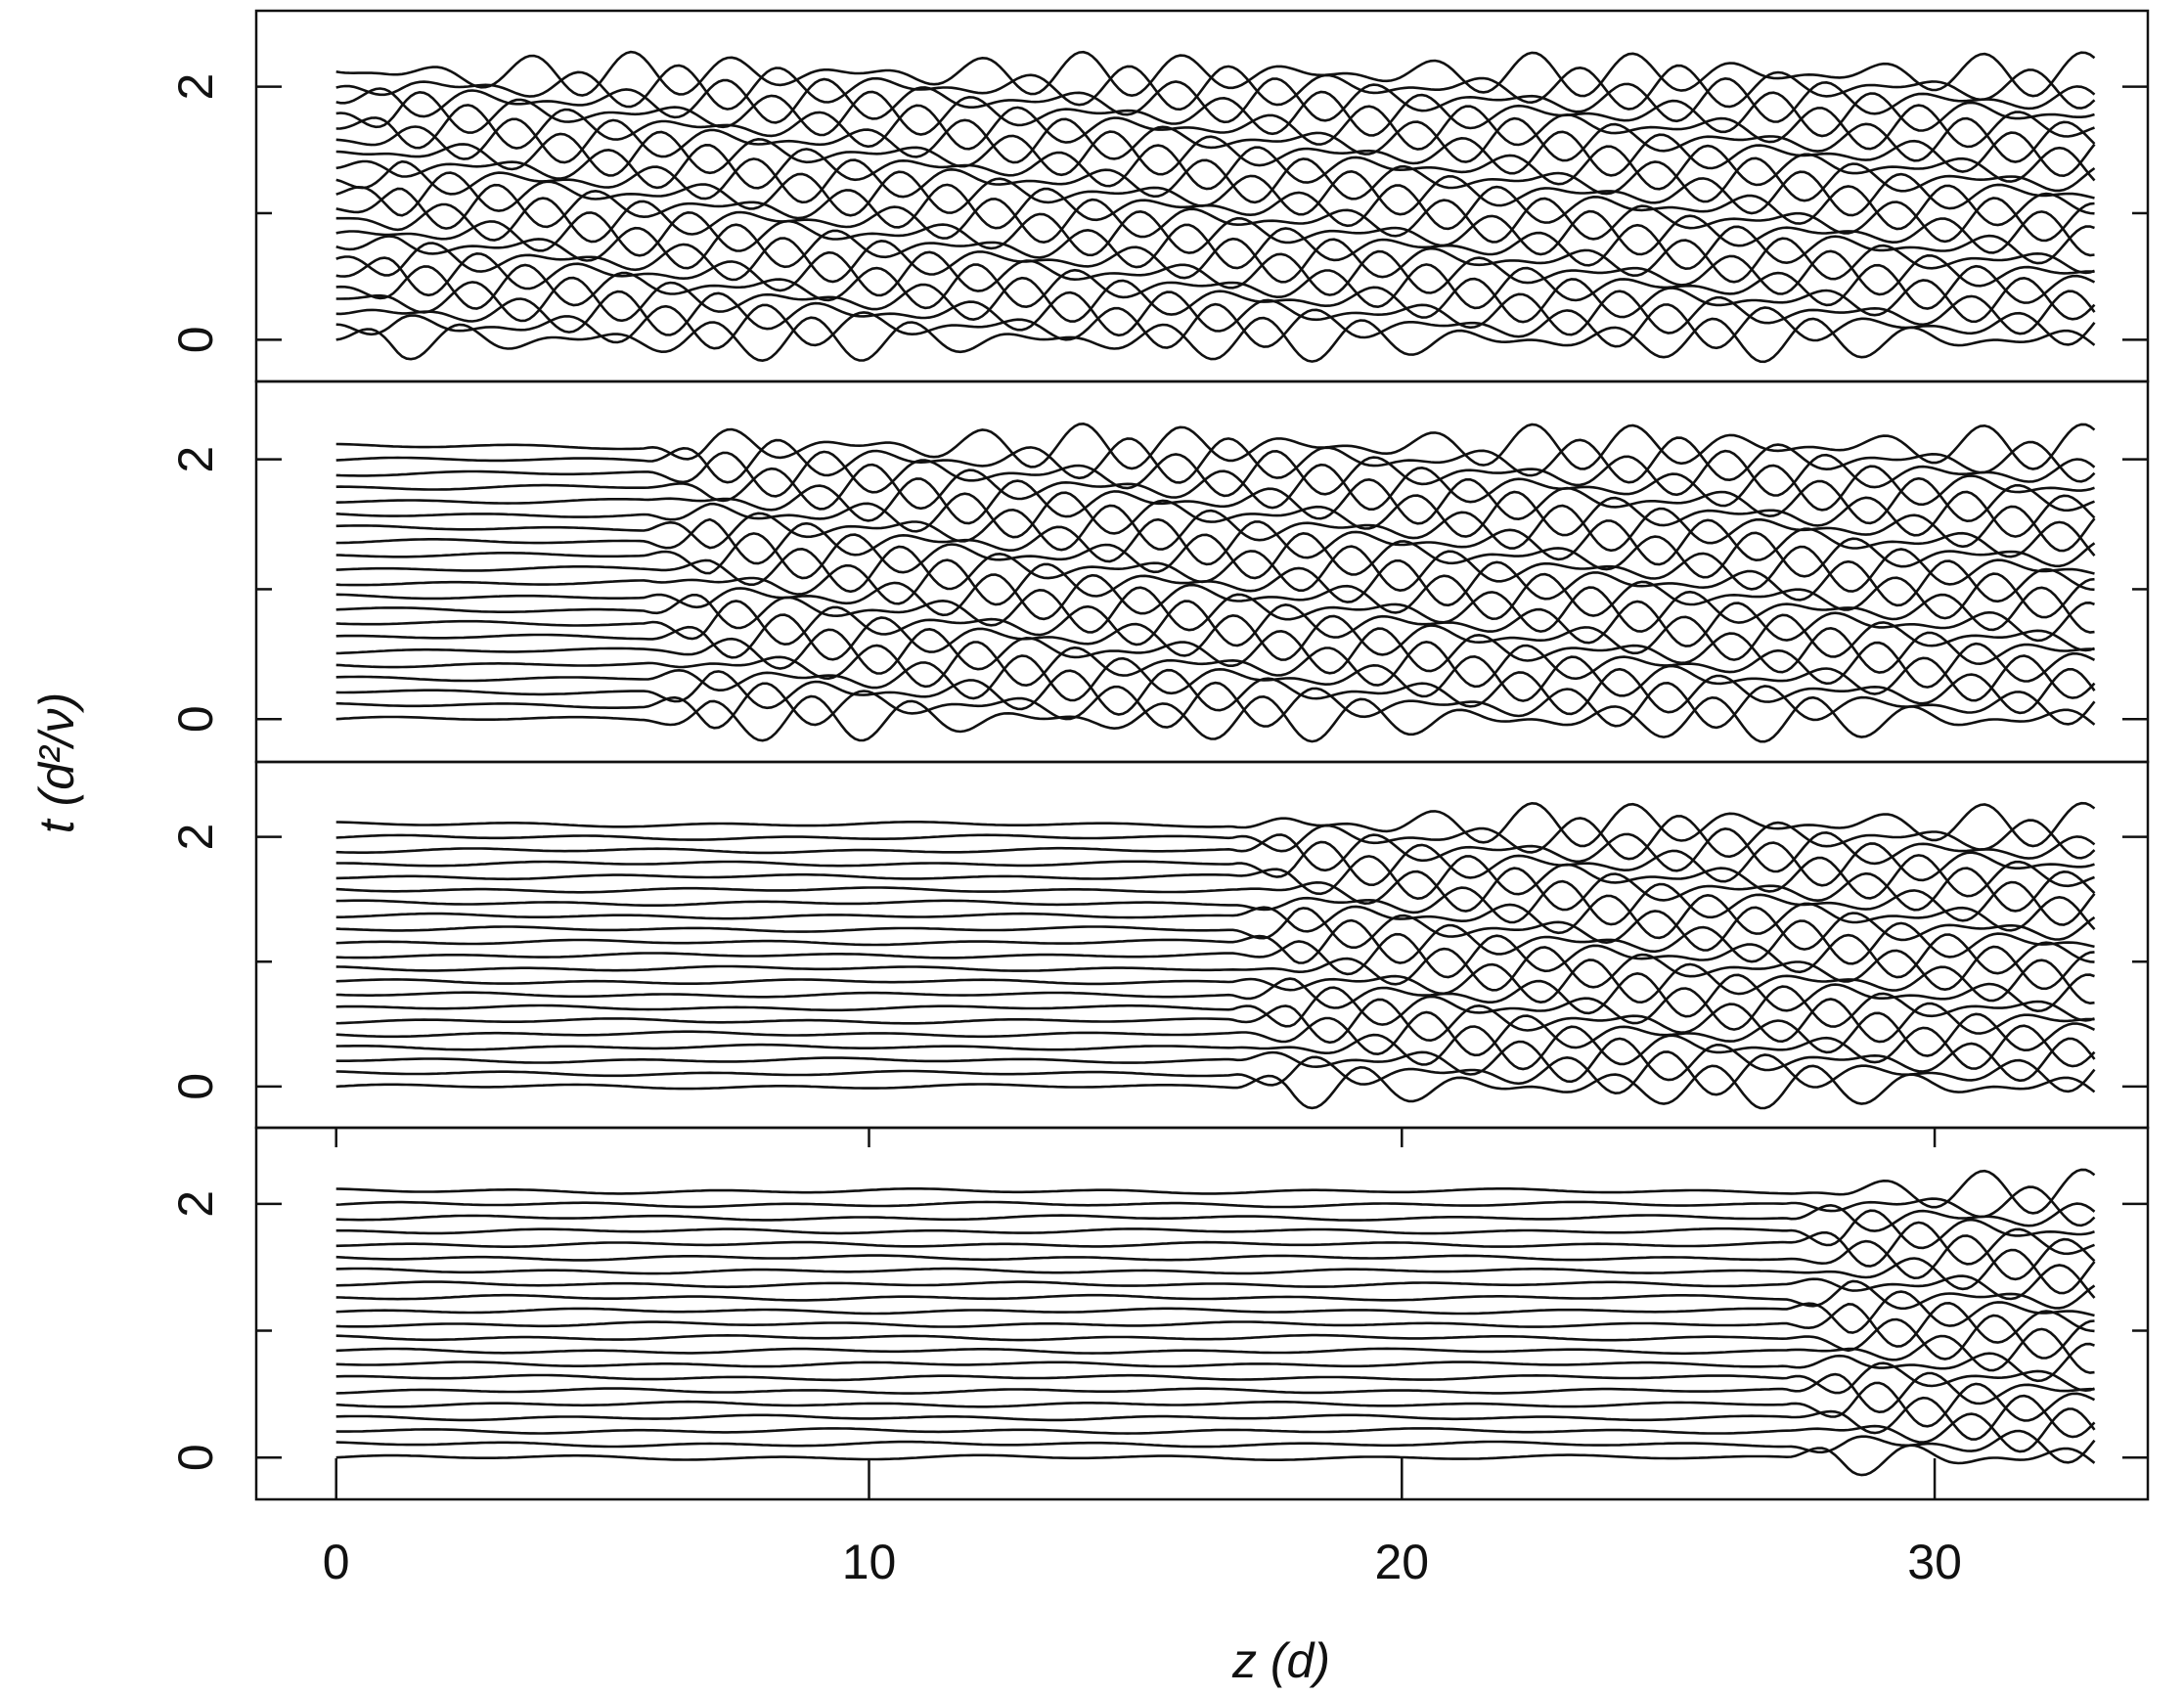 Image resolution: width=2184 pixels, height=1695 pixels. I want to click on x-axis-label: z (d), so click(1280, 1660).